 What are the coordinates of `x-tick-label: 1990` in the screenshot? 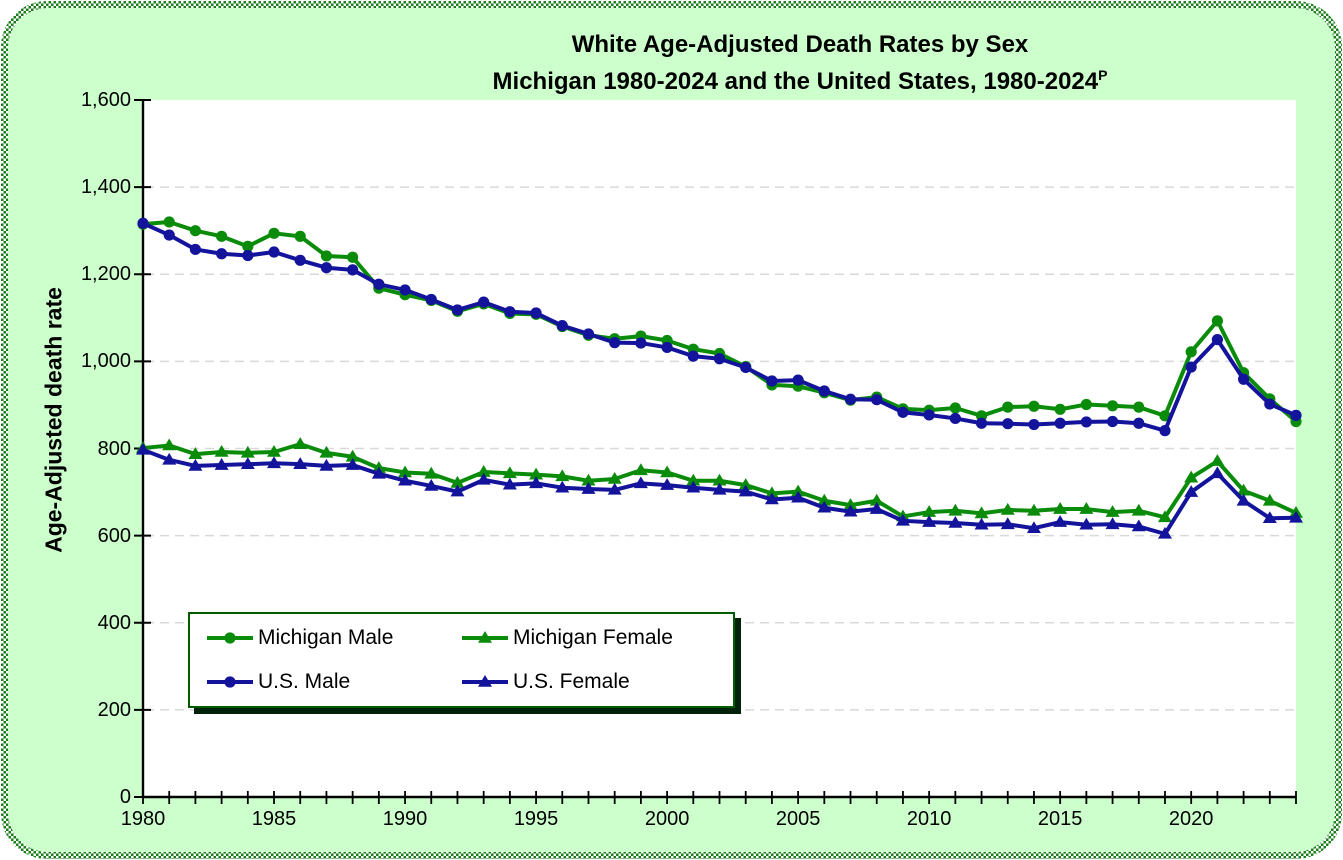 It's located at (405, 819).